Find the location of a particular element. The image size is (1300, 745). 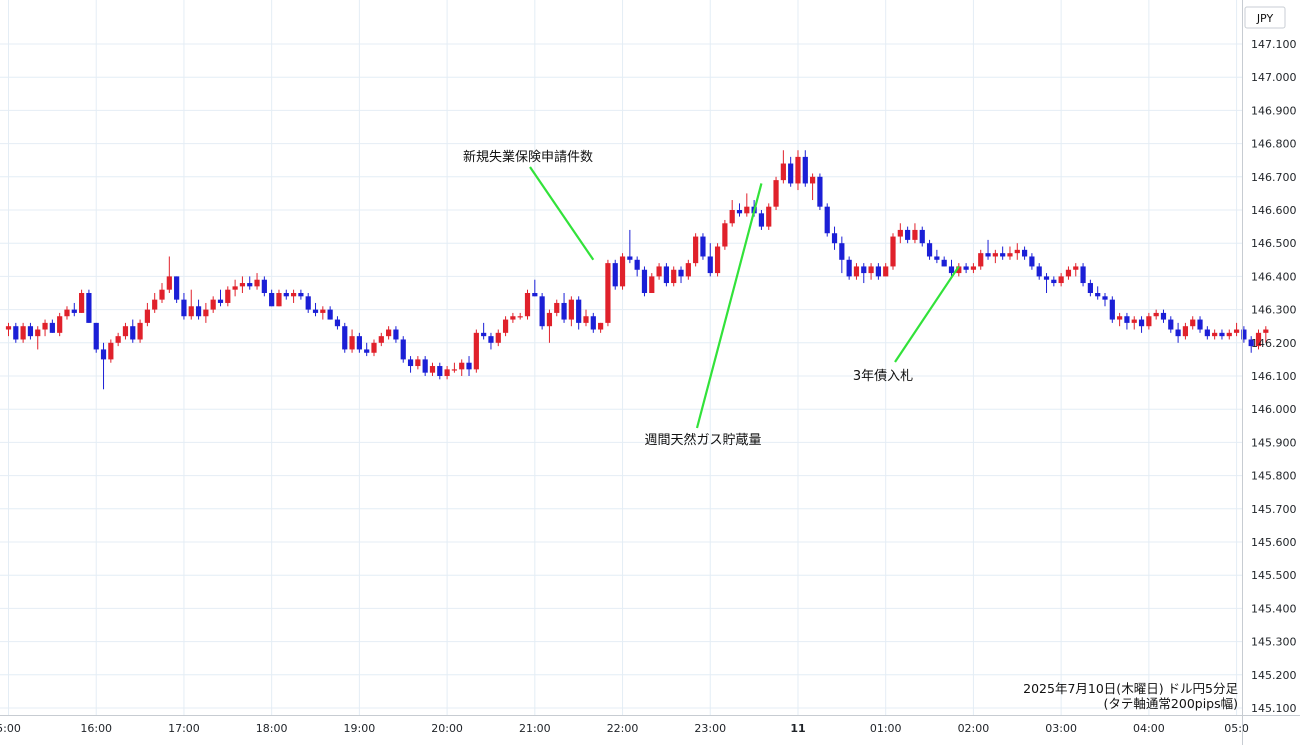

y-tick-label: 145.300 is located at coordinates (1274, 642).